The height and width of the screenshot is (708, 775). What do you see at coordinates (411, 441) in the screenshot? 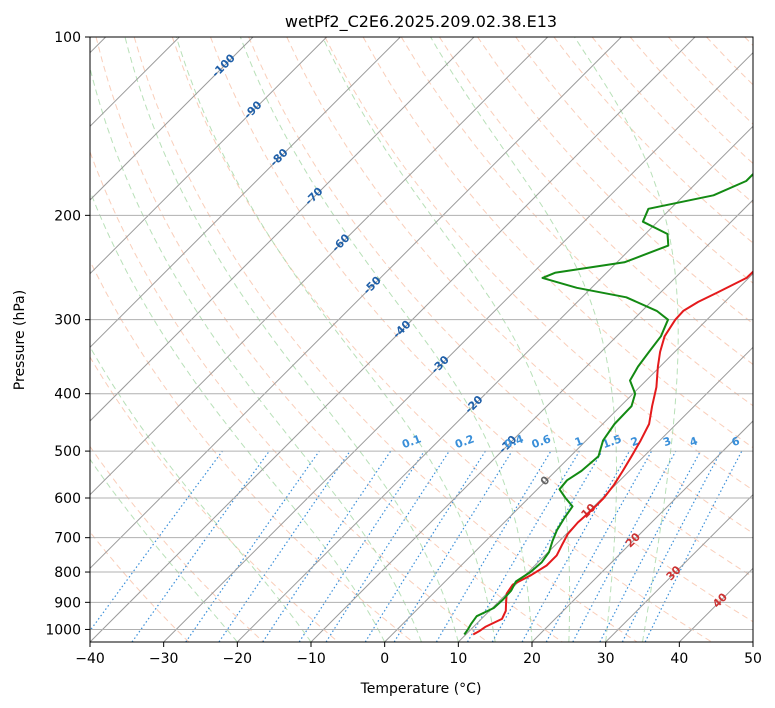
I see `mixing-ratio-label: 0.1` at bounding box center [411, 441].